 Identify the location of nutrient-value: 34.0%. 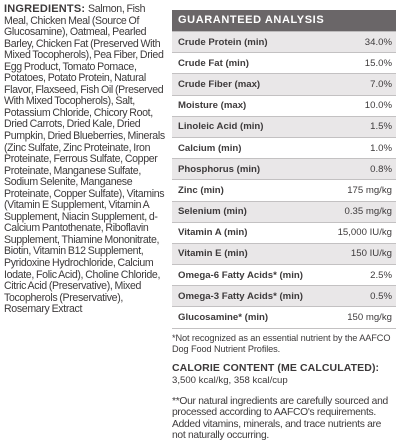
(378, 42).